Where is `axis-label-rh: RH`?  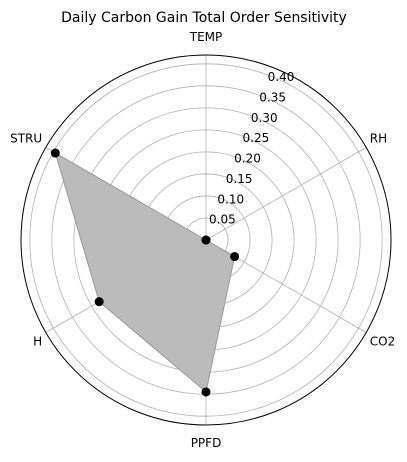 axis-label-rh: RH is located at coordinates (378, 139).